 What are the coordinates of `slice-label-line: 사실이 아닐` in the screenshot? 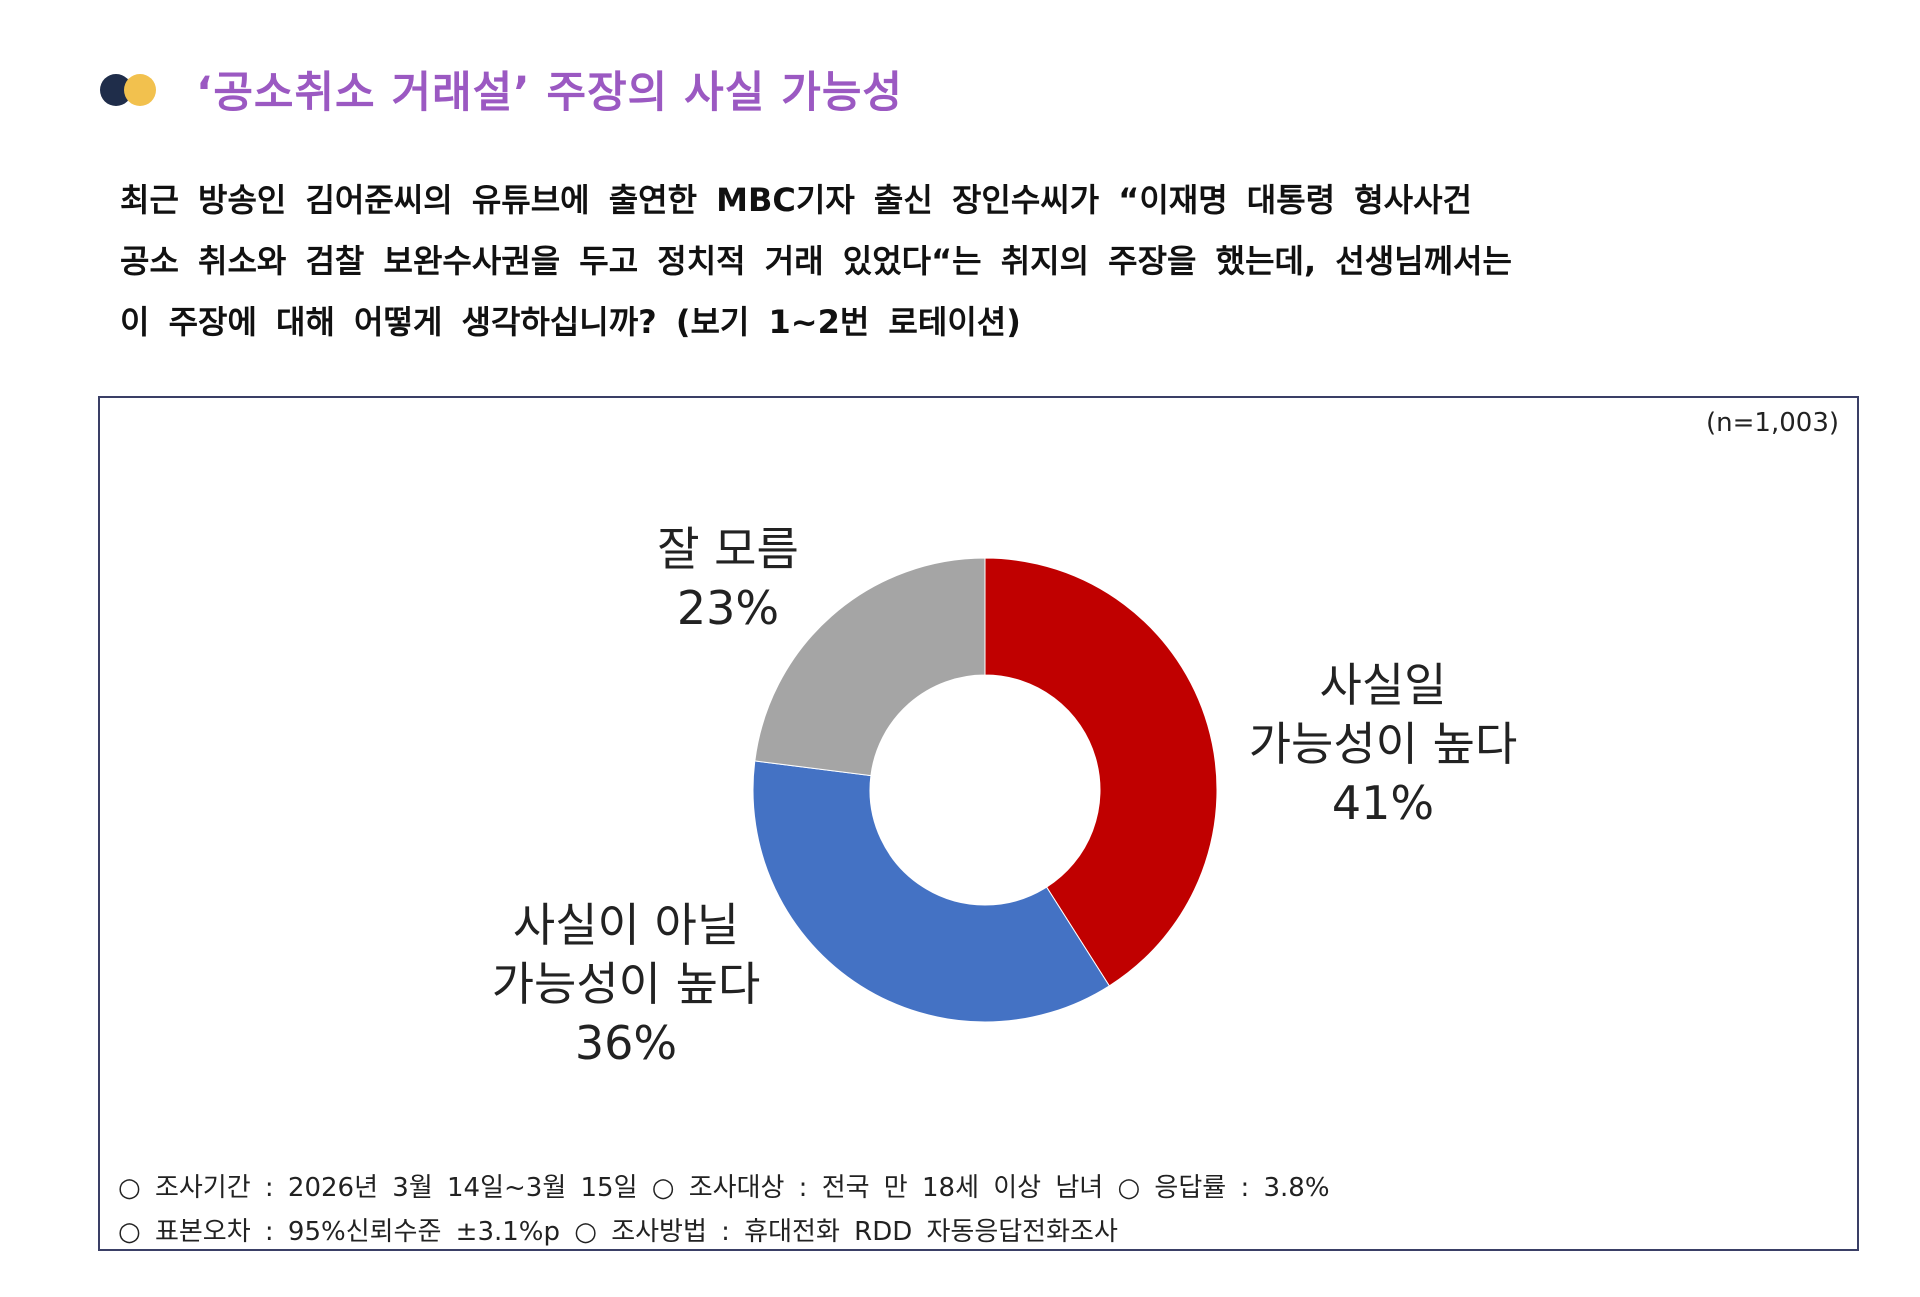 It's located at (626, 925).